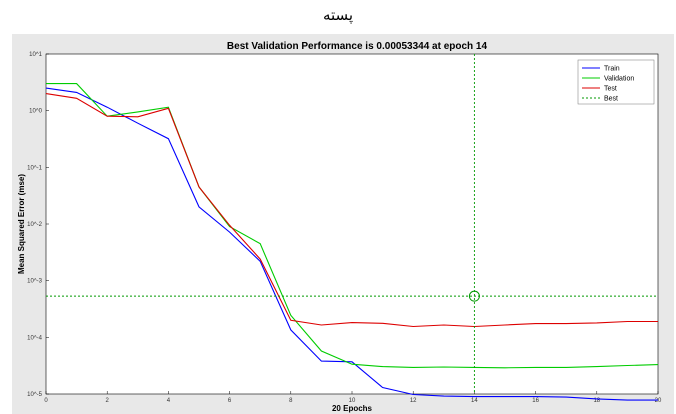 Image resolution: width=676 pixels, height=414 pixels. Describe the element at coordinates (474, 401) in the screenshot. I see `x-tick-label: 14` at that location.